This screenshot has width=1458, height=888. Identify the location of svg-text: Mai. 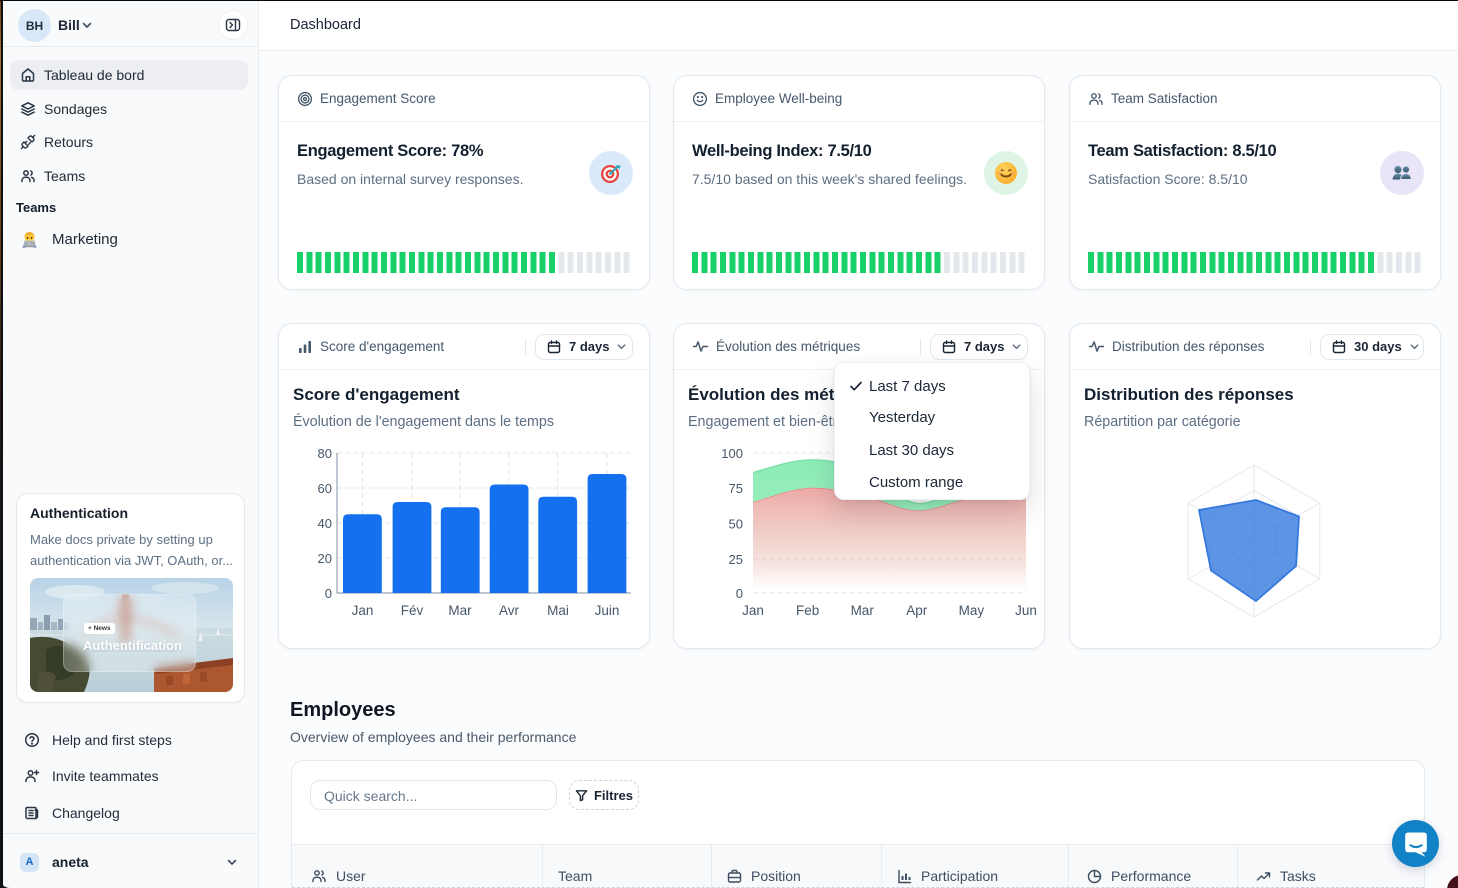
(558, 610).